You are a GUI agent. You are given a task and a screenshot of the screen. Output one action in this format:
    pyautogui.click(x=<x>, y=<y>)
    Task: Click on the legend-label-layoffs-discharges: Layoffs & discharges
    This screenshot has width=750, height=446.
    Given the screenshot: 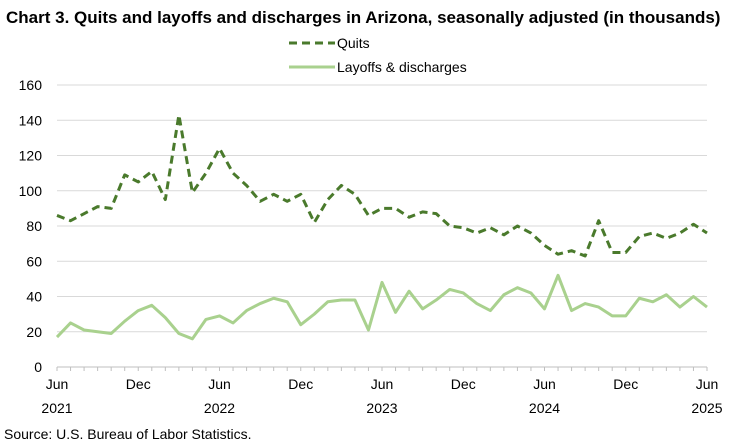 What is the action you would take?
    pyautogui.click(x=402, y=67)
    